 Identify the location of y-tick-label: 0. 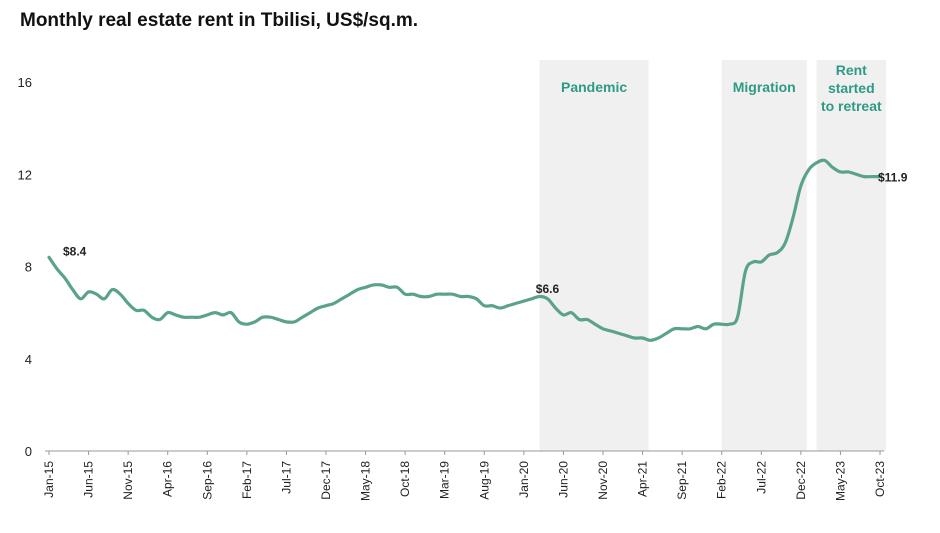
(28, 451).